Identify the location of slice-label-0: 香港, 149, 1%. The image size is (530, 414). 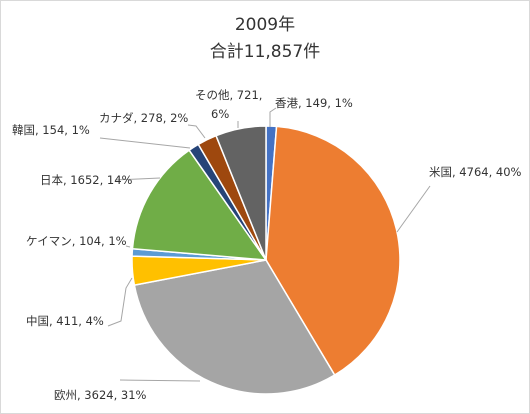
(314, 103).